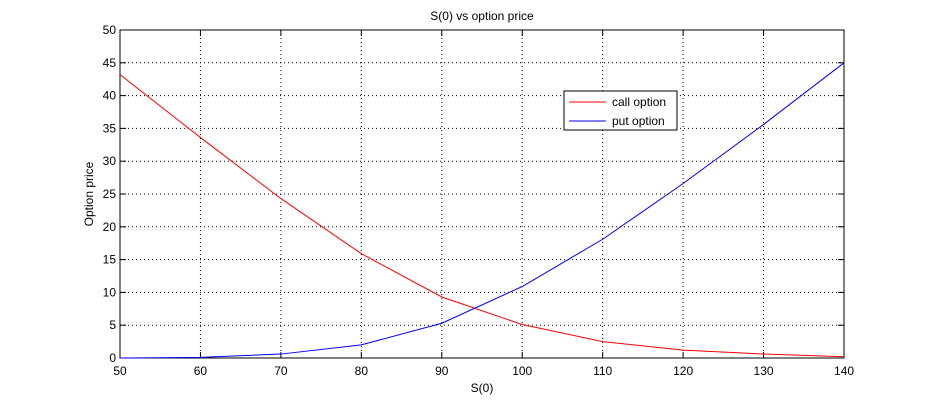  Describe the element at coordinates (110, 63) in the screenshot. I see `y-tick-label: 45` at that location.